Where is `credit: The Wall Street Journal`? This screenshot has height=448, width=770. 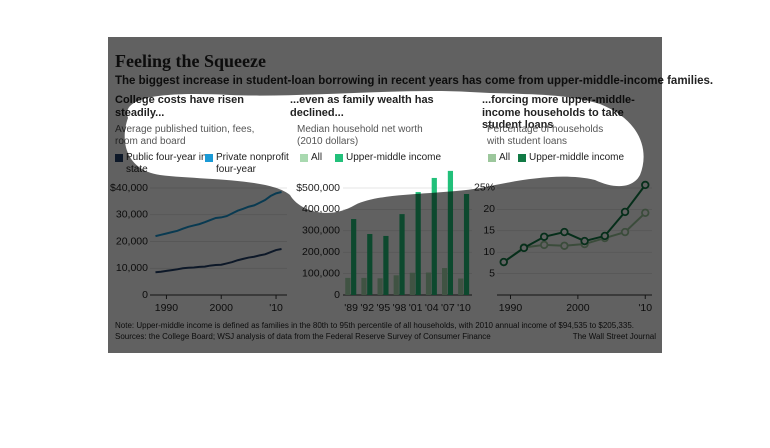
credit: The Wall Street Journal is located at coordinates (614, 336).